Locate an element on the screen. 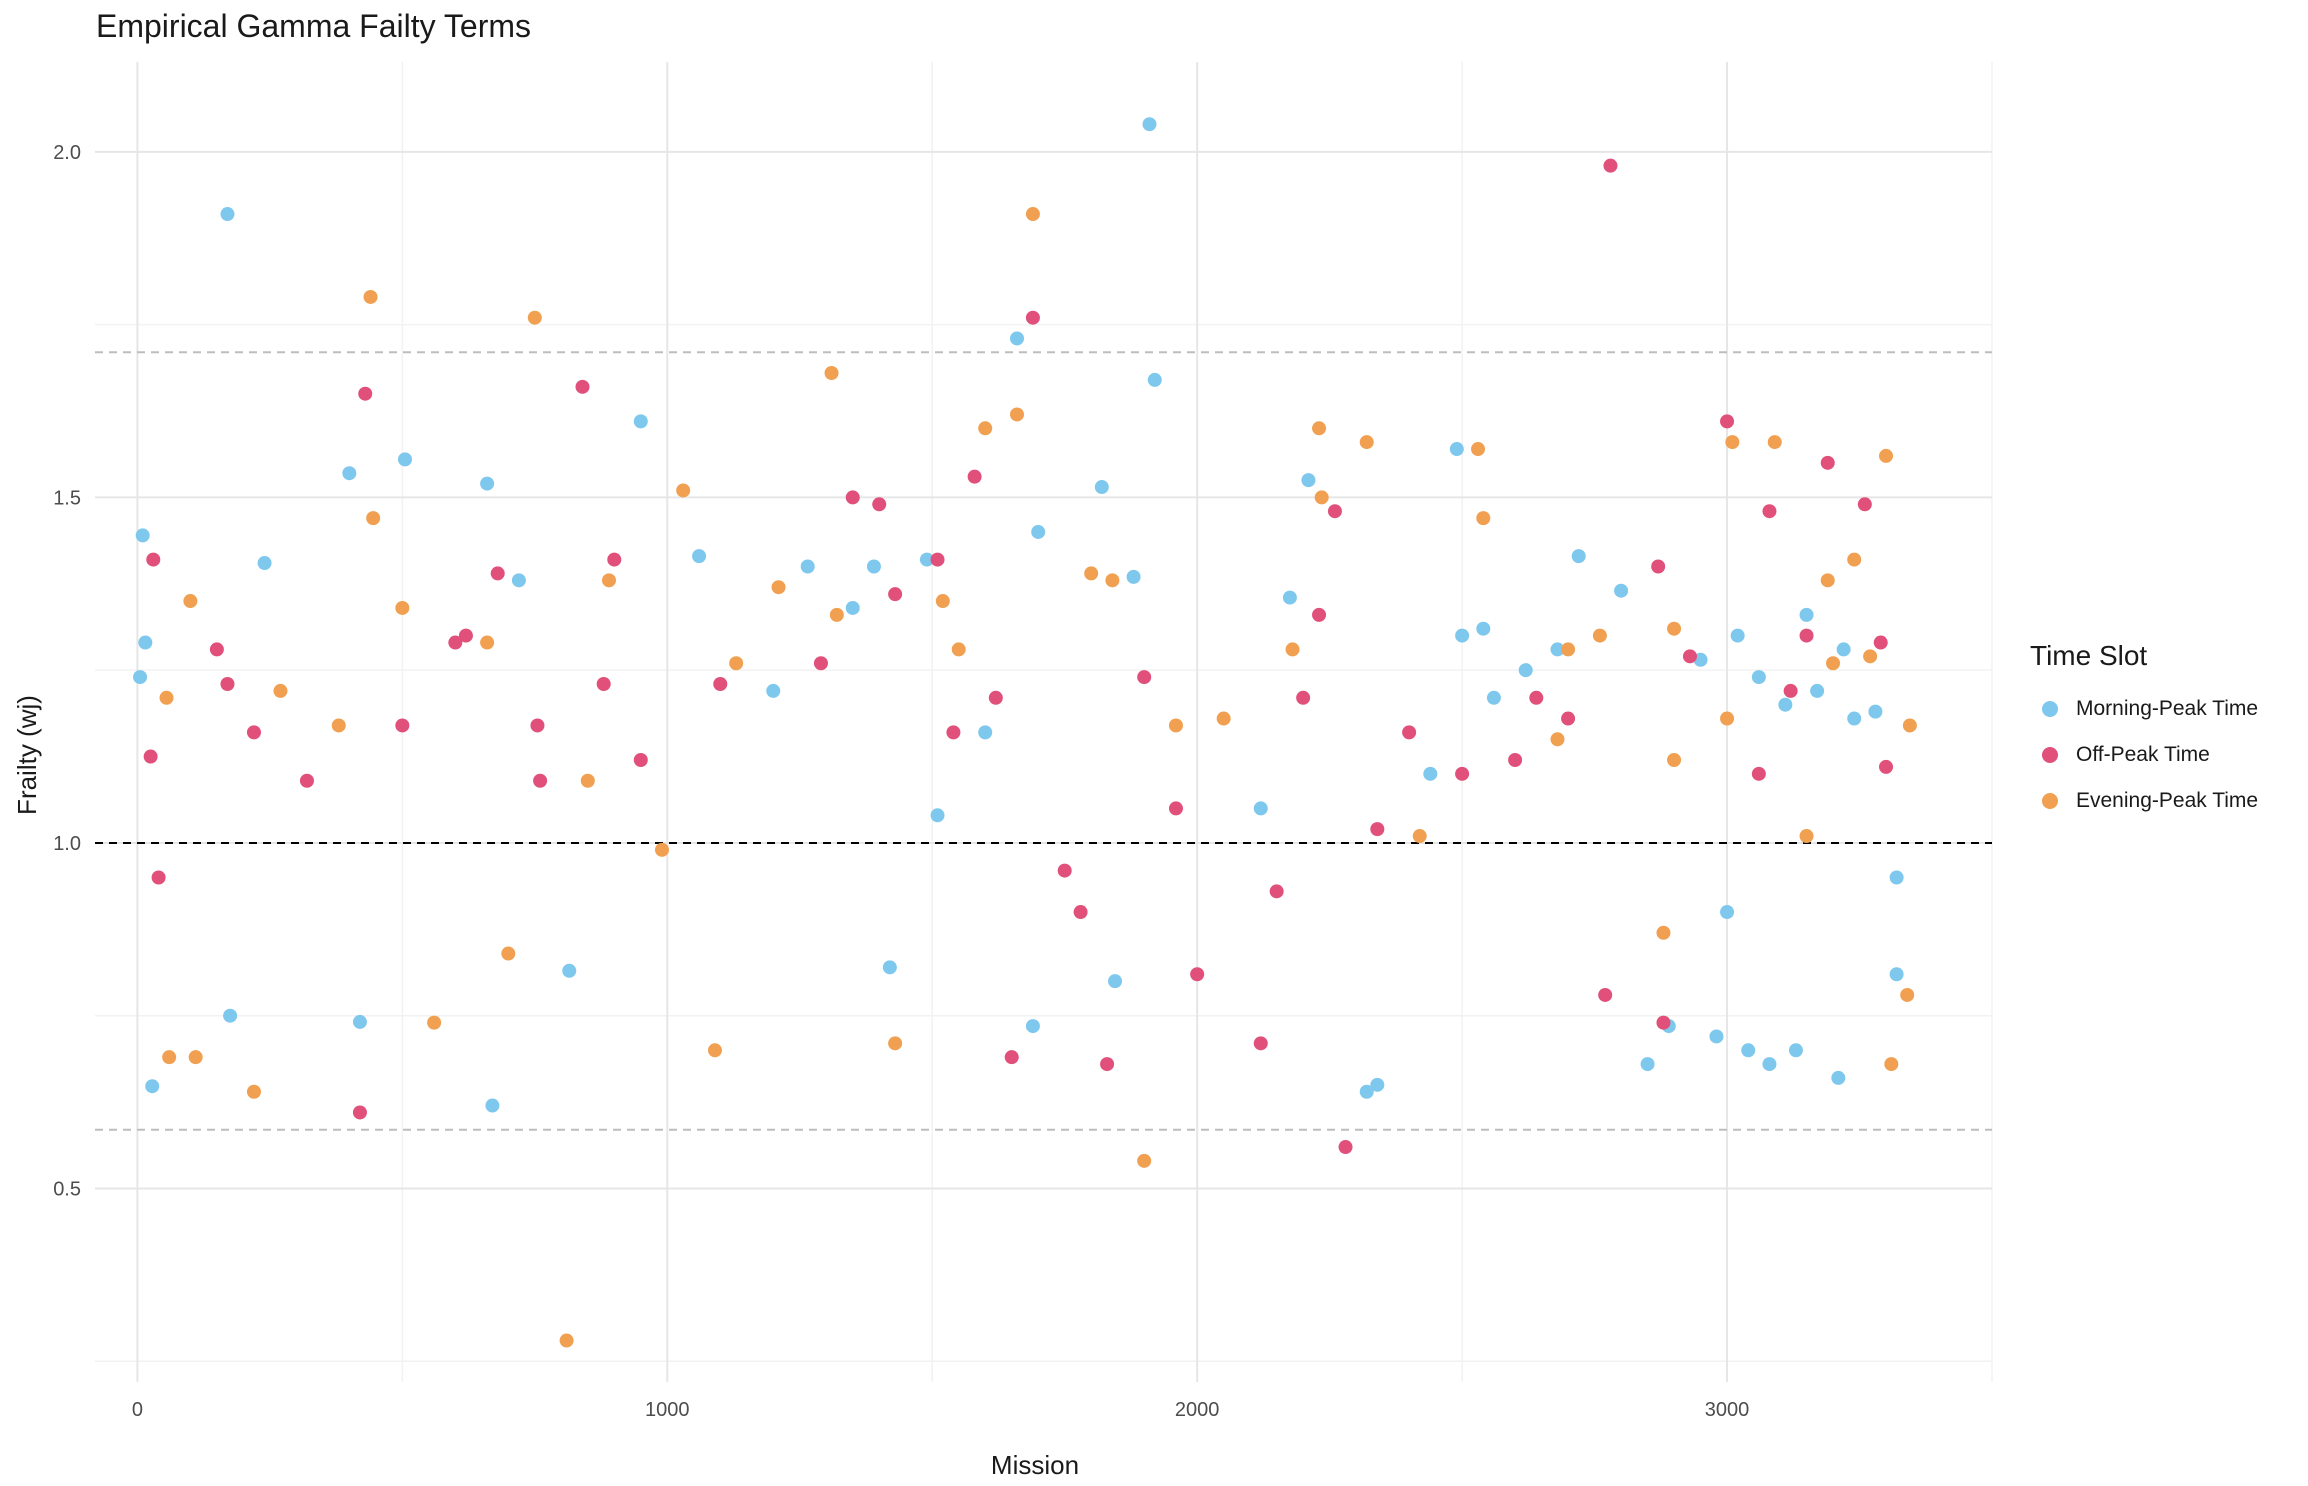 The width and height of the screenshot is (2308, 1486). legend-swatch-evening-peak is located at coordinates (2050, 801).